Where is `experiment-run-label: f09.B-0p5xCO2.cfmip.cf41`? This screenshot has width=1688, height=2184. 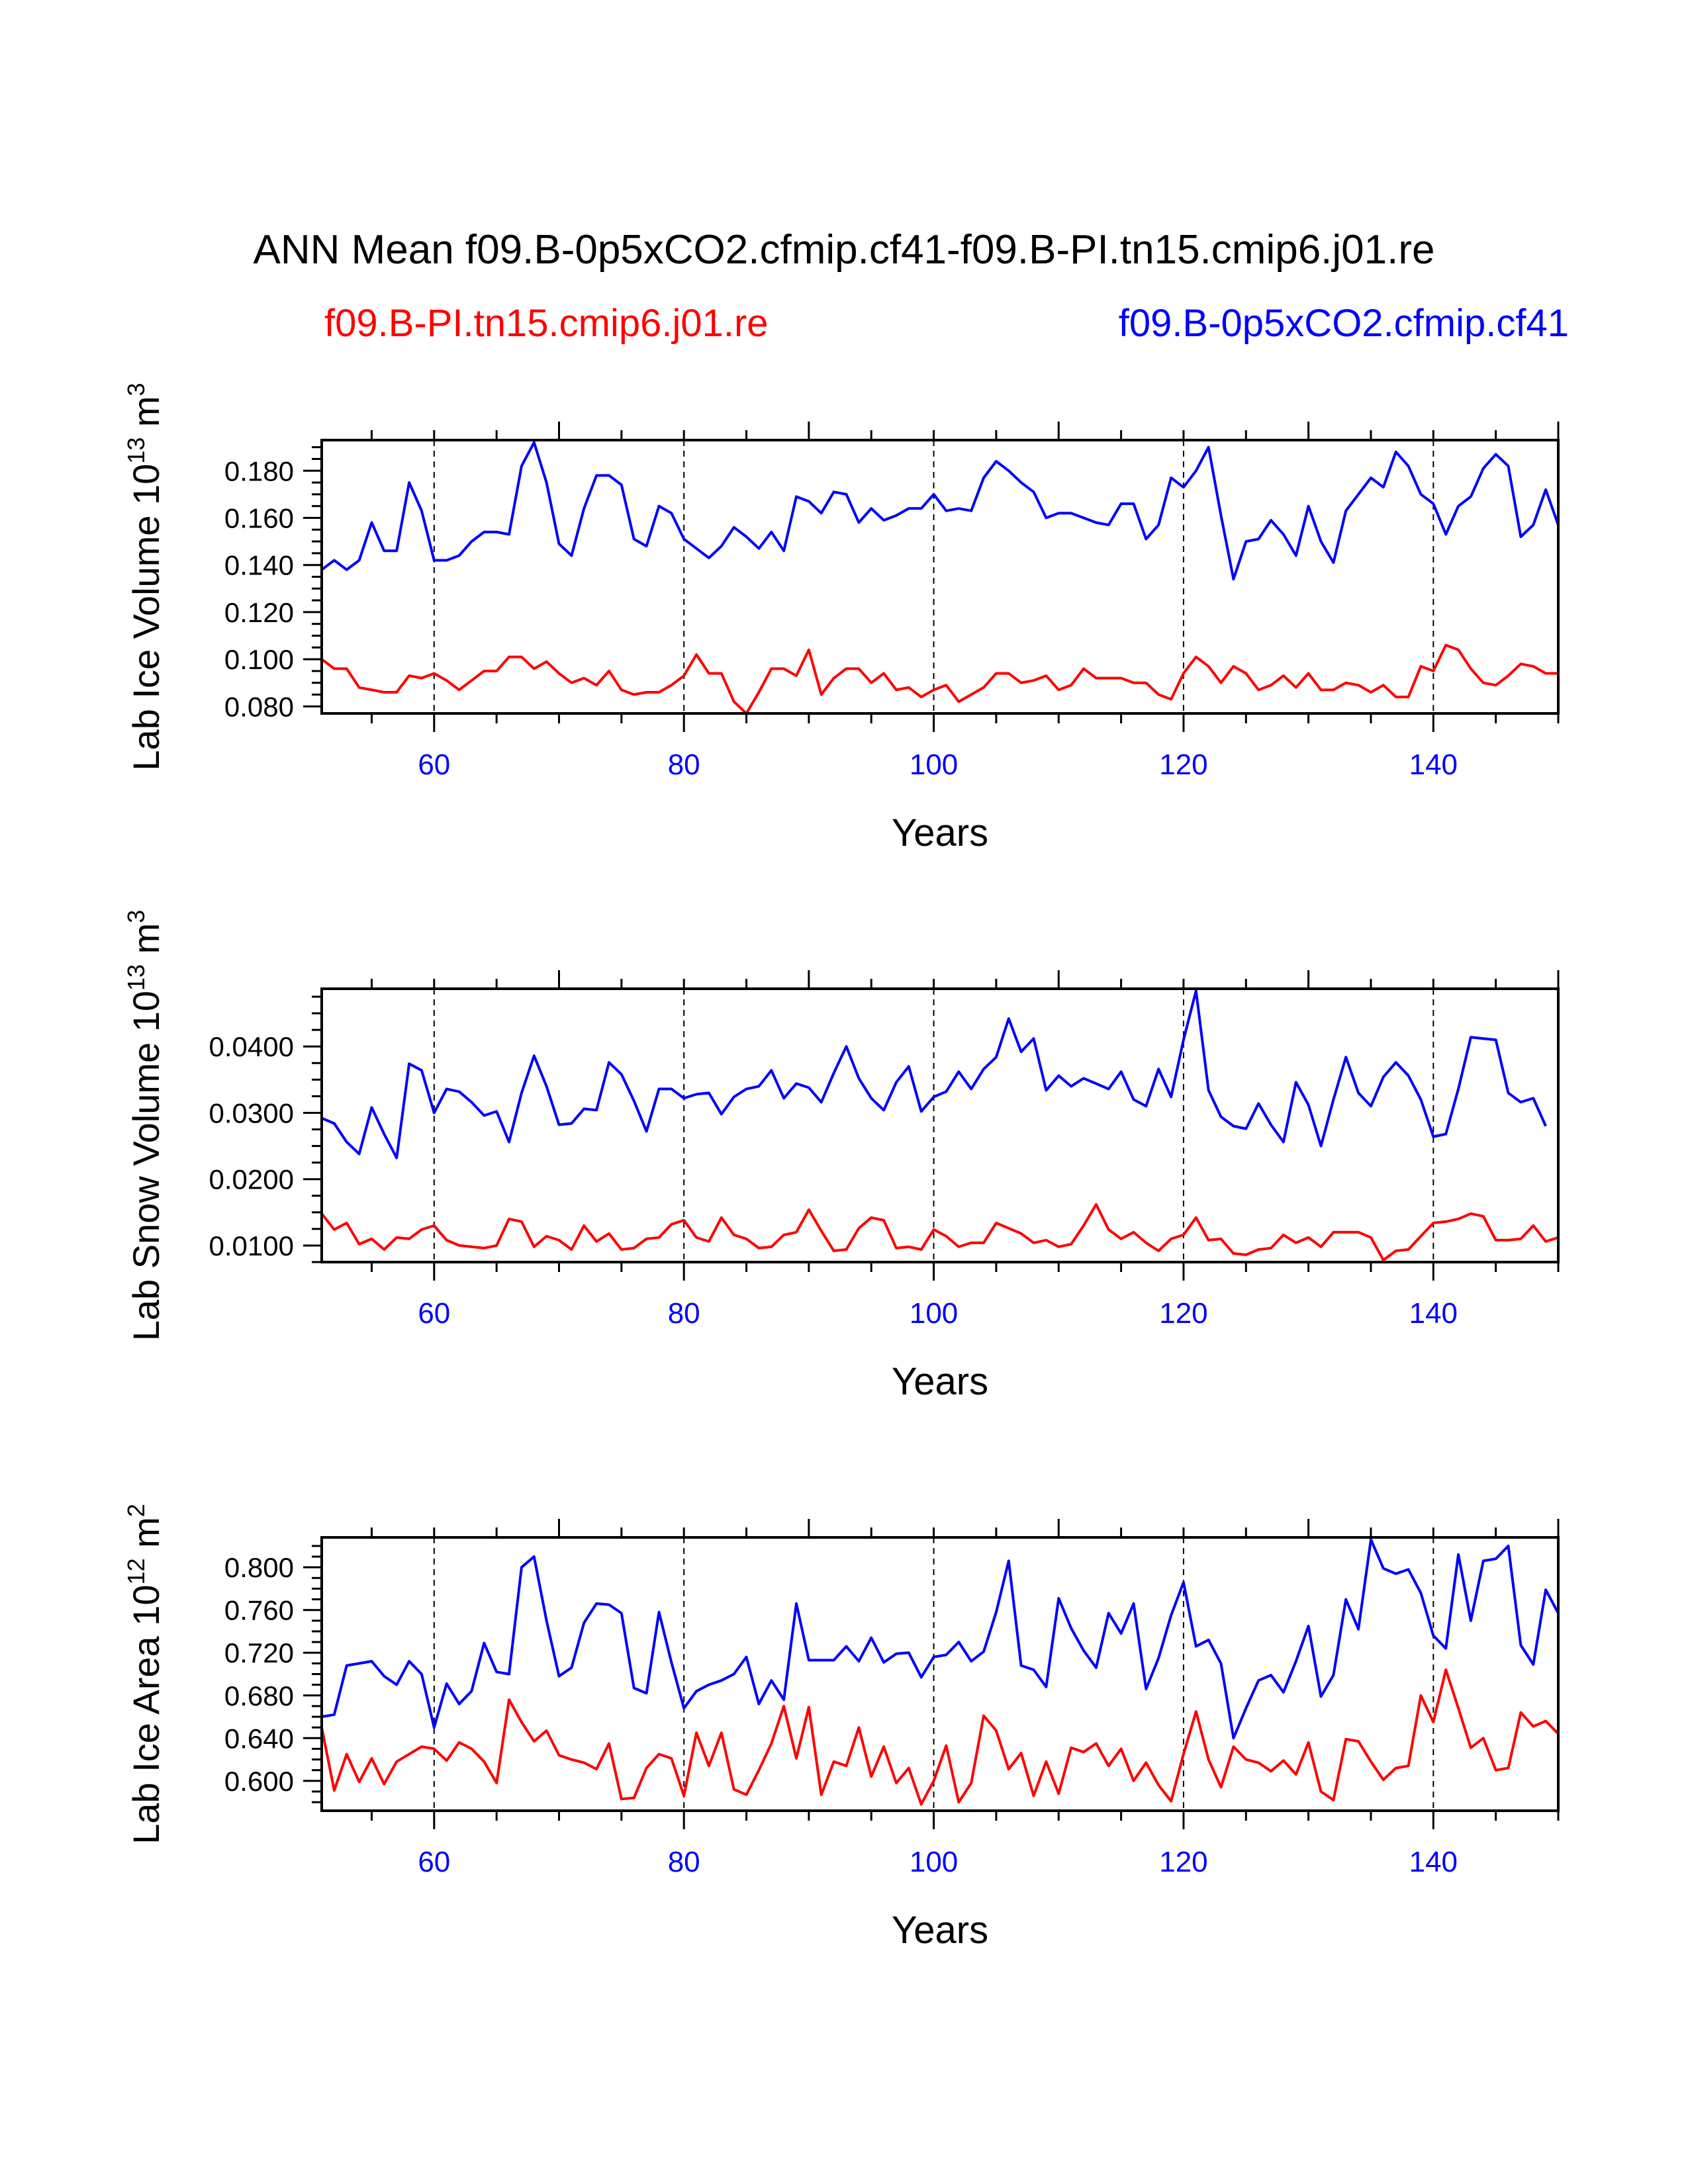
experiment-run-label: f09.B-0p5xCO2.cfmip.cf41 is located at coordinates (1344, 323).